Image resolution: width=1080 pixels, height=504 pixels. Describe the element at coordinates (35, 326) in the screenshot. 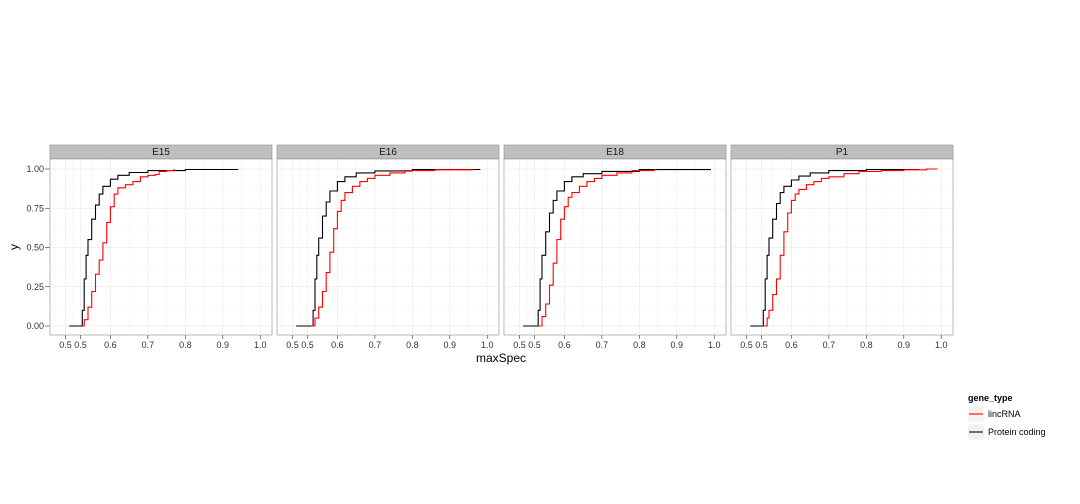

I see `y-tick-label: 0.00` at that location.